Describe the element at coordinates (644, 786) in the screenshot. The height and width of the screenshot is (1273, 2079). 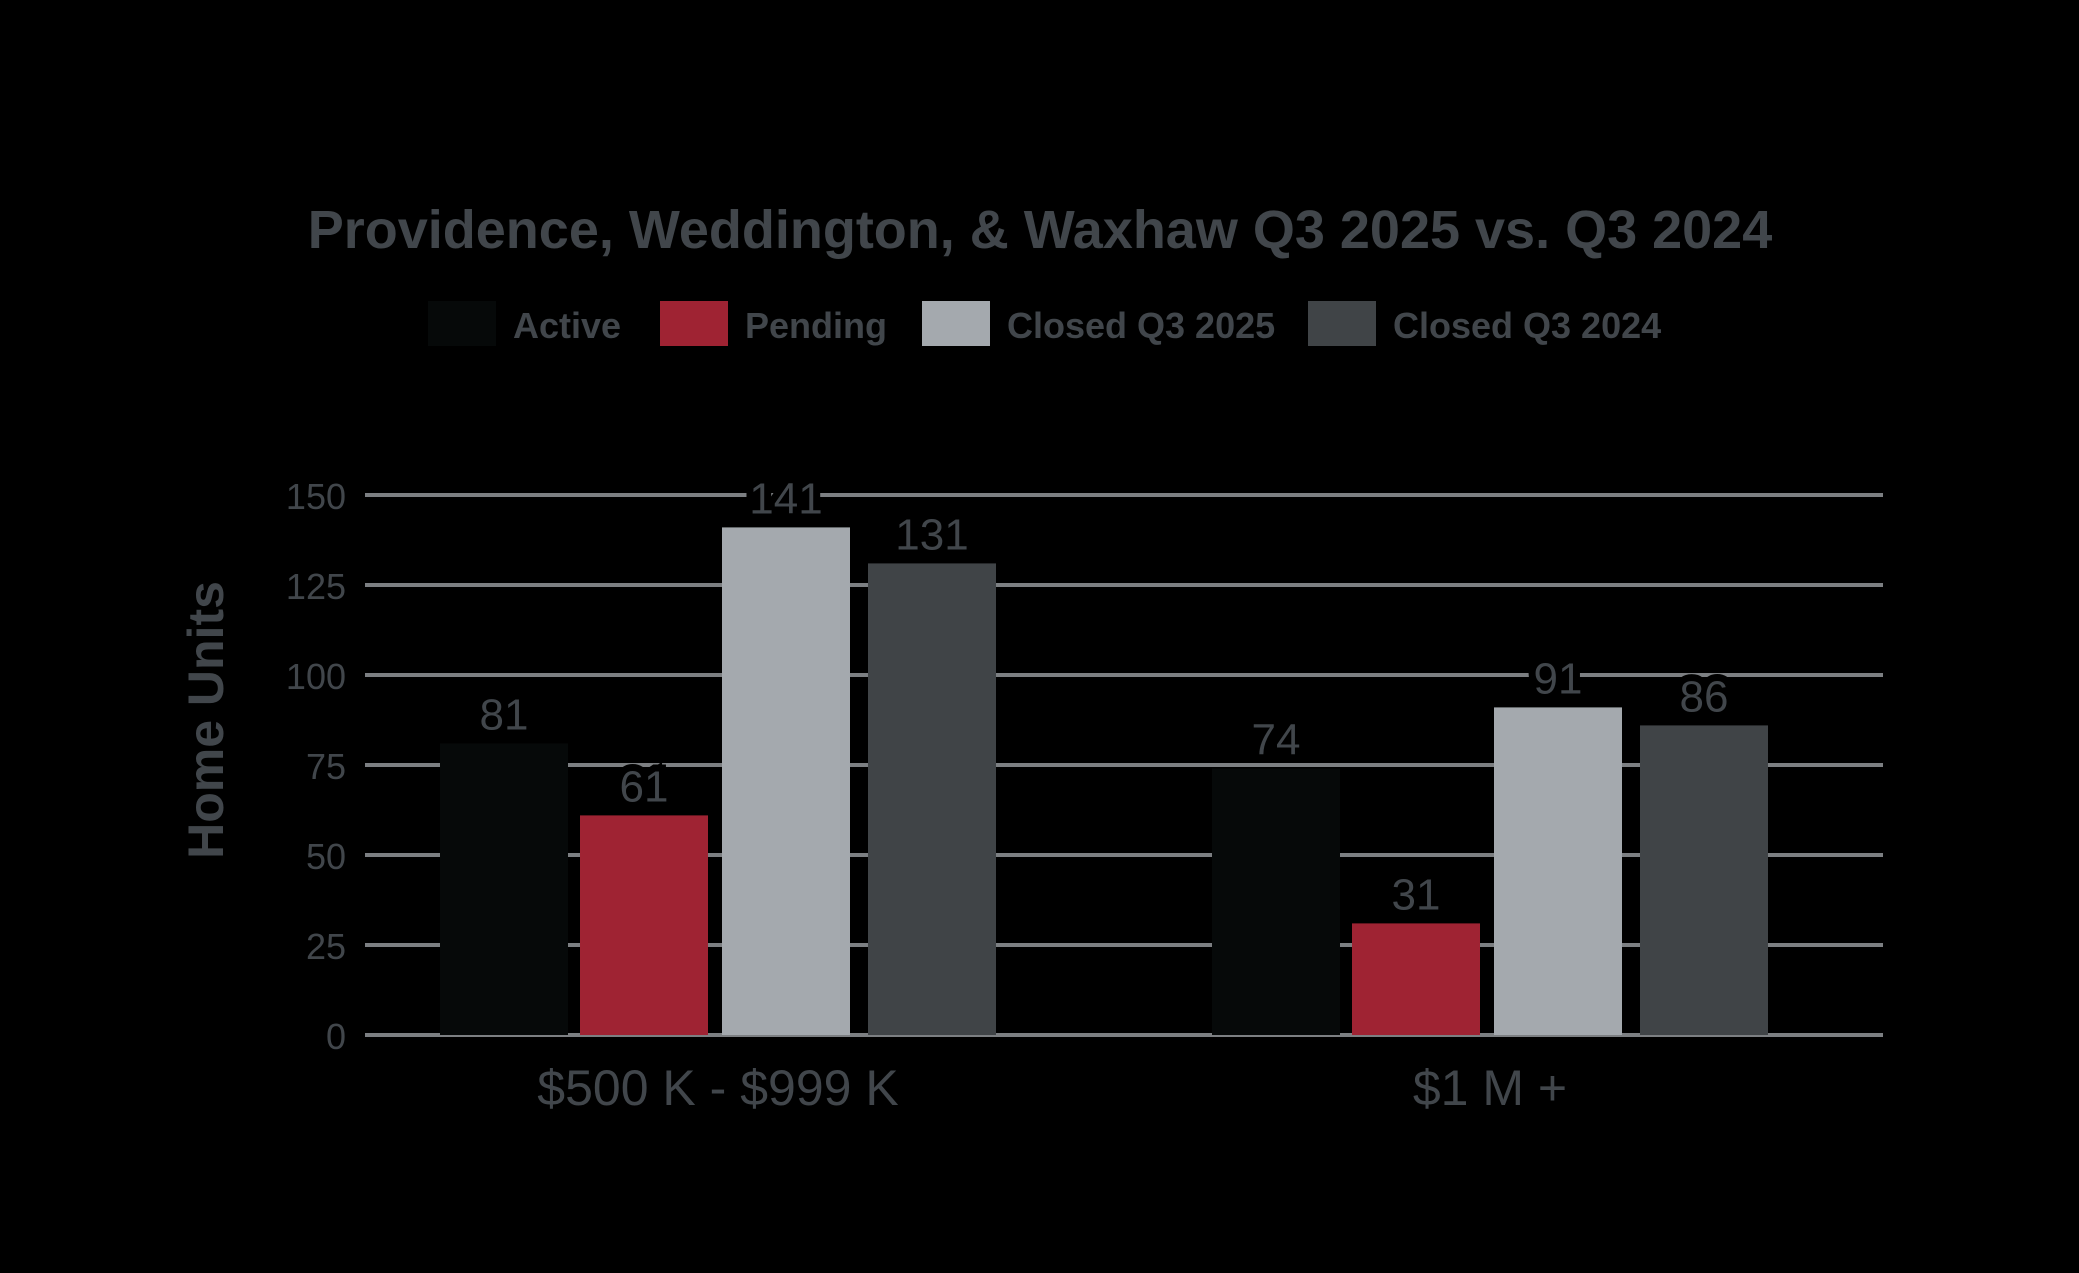
I see `data-label: 61` at that location.